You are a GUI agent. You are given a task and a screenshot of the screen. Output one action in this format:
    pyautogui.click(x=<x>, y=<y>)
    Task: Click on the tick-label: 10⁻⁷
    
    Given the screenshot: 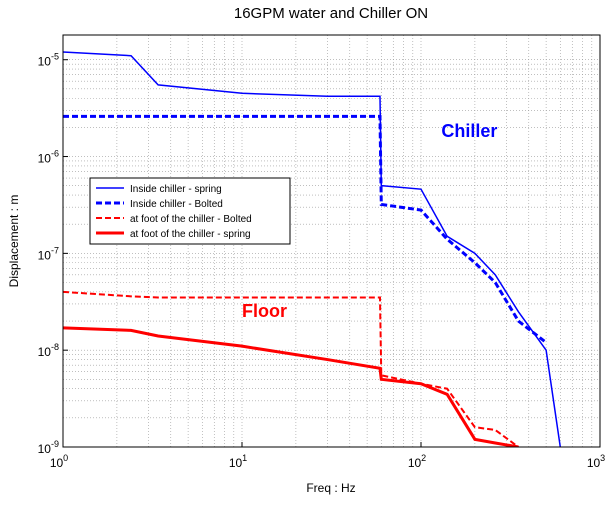 What is the action you would take?
    pyautogui.click(x=48, y=253)
    